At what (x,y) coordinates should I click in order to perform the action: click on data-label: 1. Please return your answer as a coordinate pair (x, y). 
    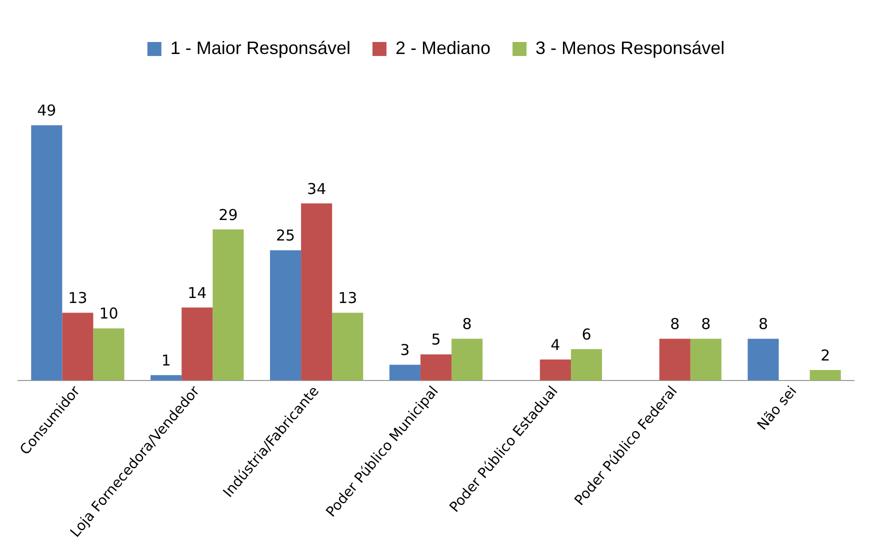
    Looking at the image, I should click on (166, 361).